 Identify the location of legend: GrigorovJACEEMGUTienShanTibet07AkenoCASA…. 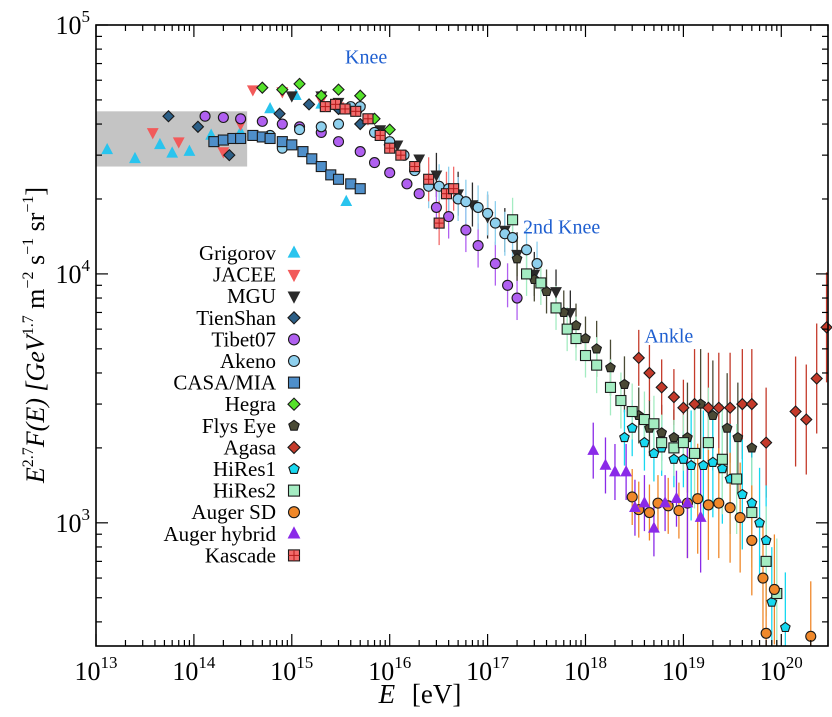
(232, 404).